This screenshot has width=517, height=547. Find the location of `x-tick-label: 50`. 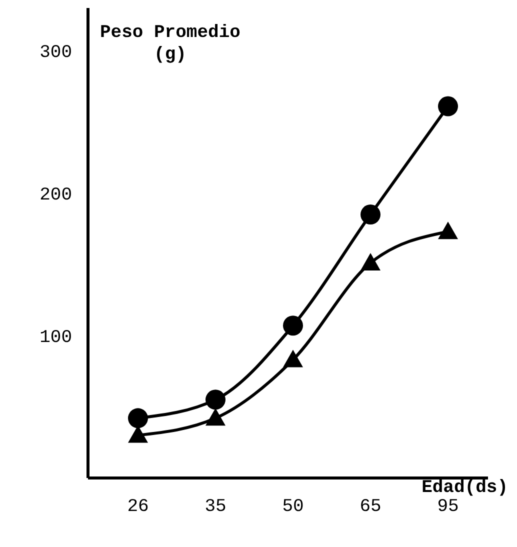

x-tick-label: 50 is located at coordinates (293, 506).